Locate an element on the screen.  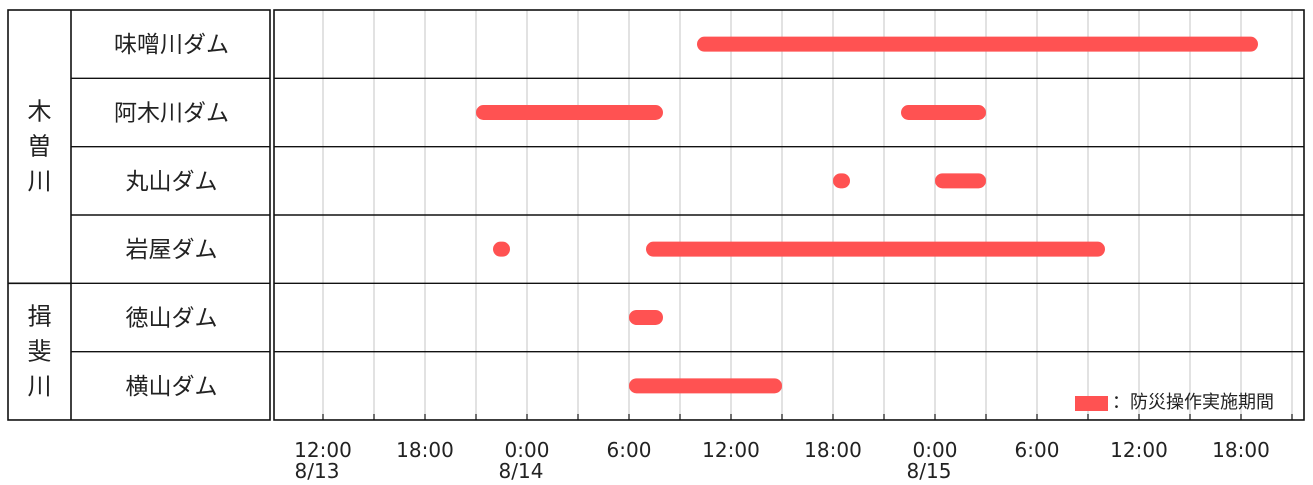
row-label: 阿木川ダム is located at coordinates (171, 113).